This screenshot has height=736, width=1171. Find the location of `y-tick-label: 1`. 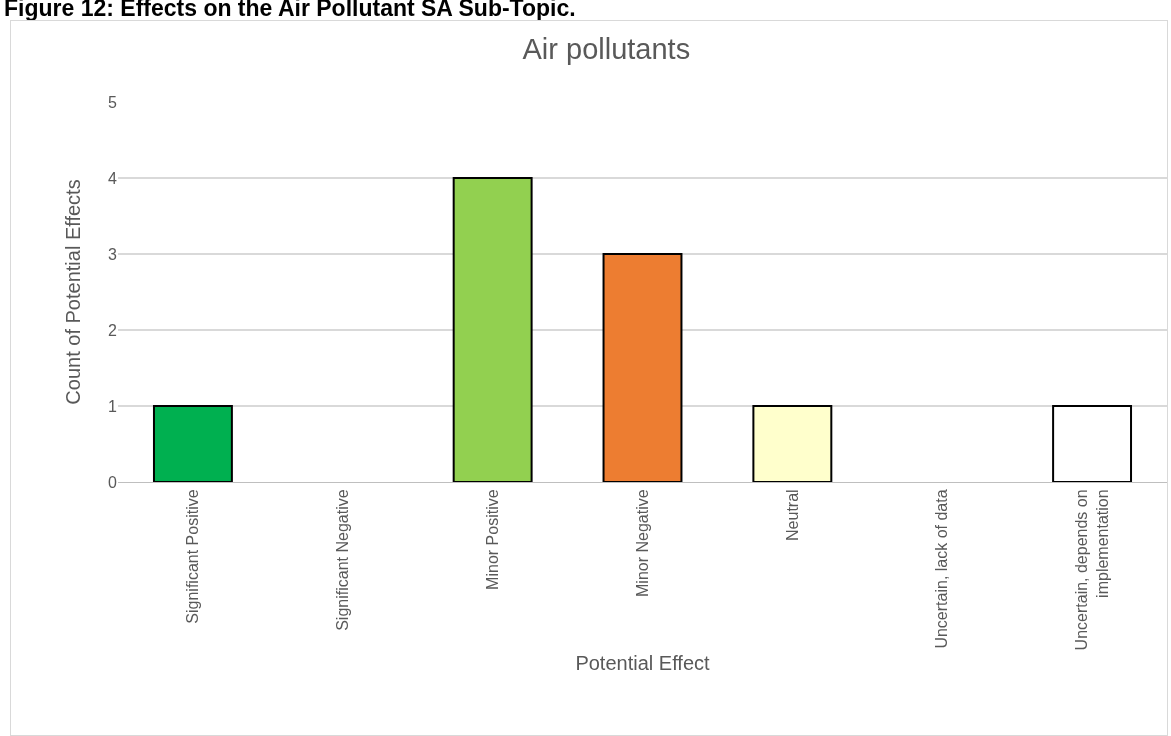

y-tick-label: 1 is located at coordinates (113, 406).